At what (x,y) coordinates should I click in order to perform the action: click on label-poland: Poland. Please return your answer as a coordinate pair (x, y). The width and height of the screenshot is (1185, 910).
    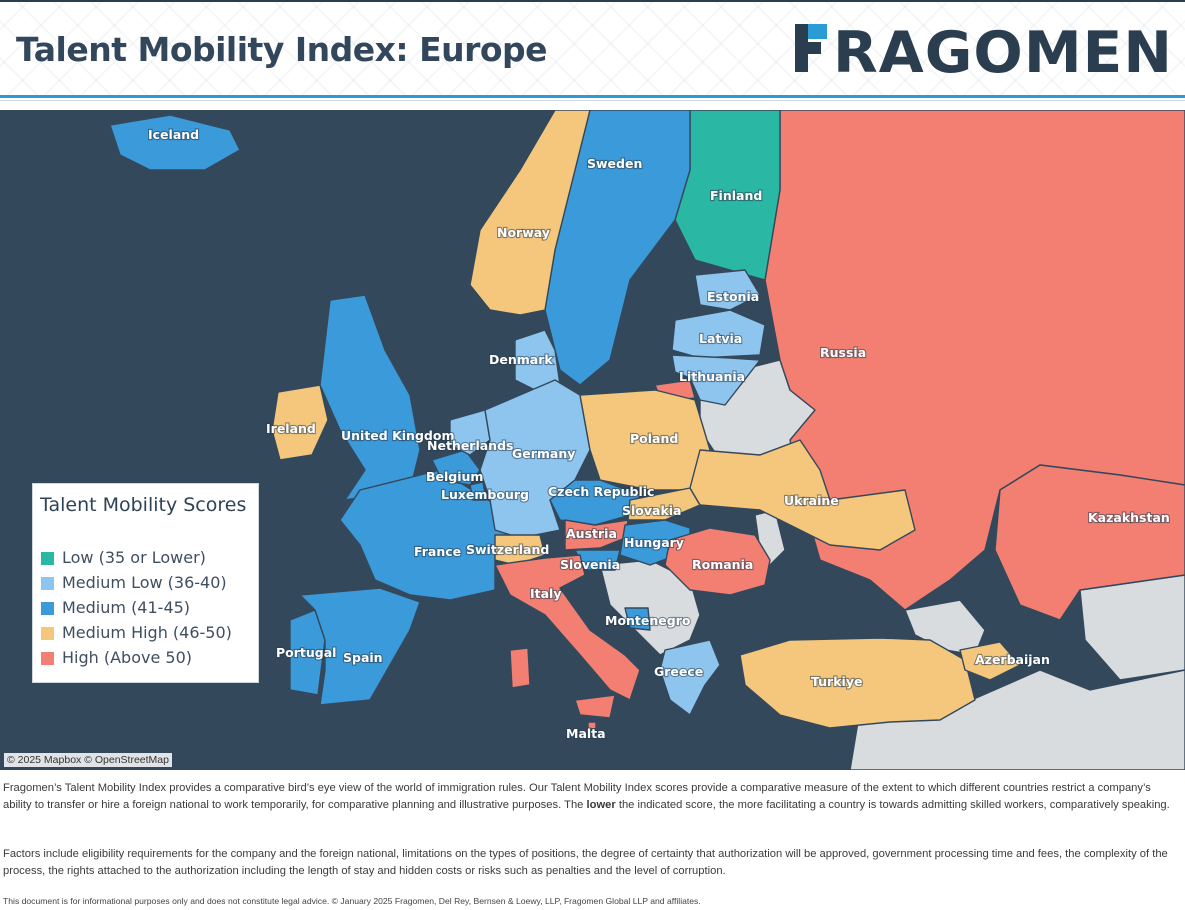
    Looking at the image, I should click on (654, 438).